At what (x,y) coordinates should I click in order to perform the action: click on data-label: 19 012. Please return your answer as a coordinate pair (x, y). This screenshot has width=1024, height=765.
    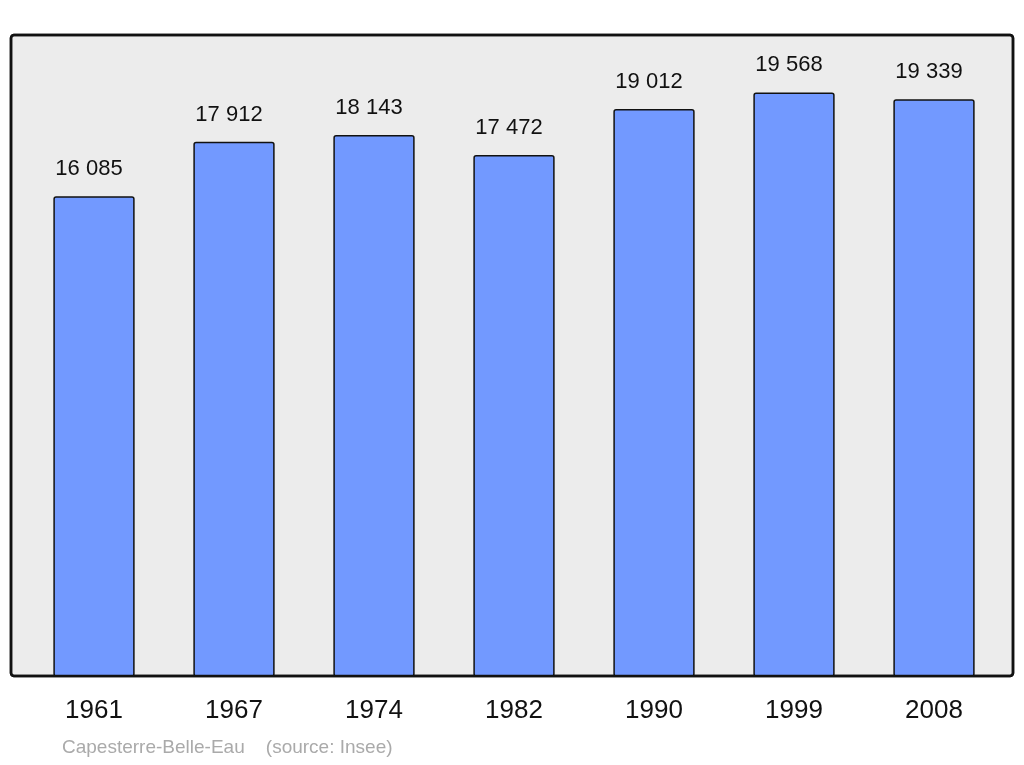
    Looking at the image, I should click on (649, 80).